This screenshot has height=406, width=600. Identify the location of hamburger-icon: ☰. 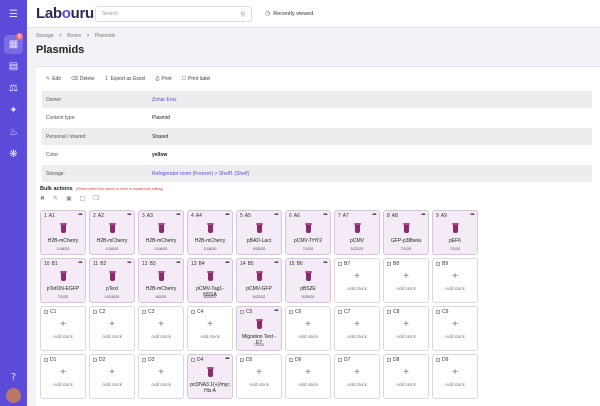
(13, 14).